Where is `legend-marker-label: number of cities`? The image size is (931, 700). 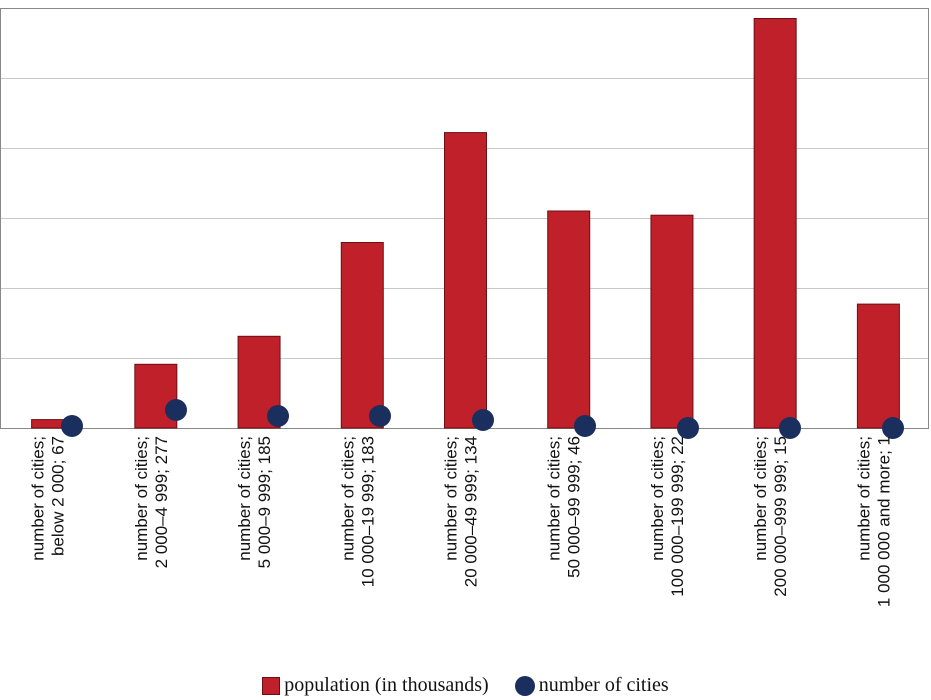
legend-marker-label: number of cities is located at coordinates (603, 685).